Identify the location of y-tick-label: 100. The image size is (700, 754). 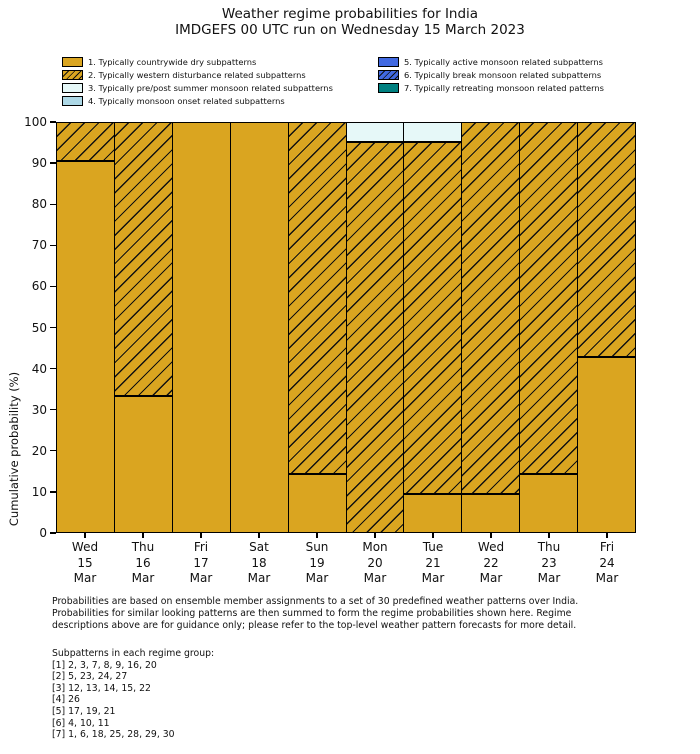
(35, 122).